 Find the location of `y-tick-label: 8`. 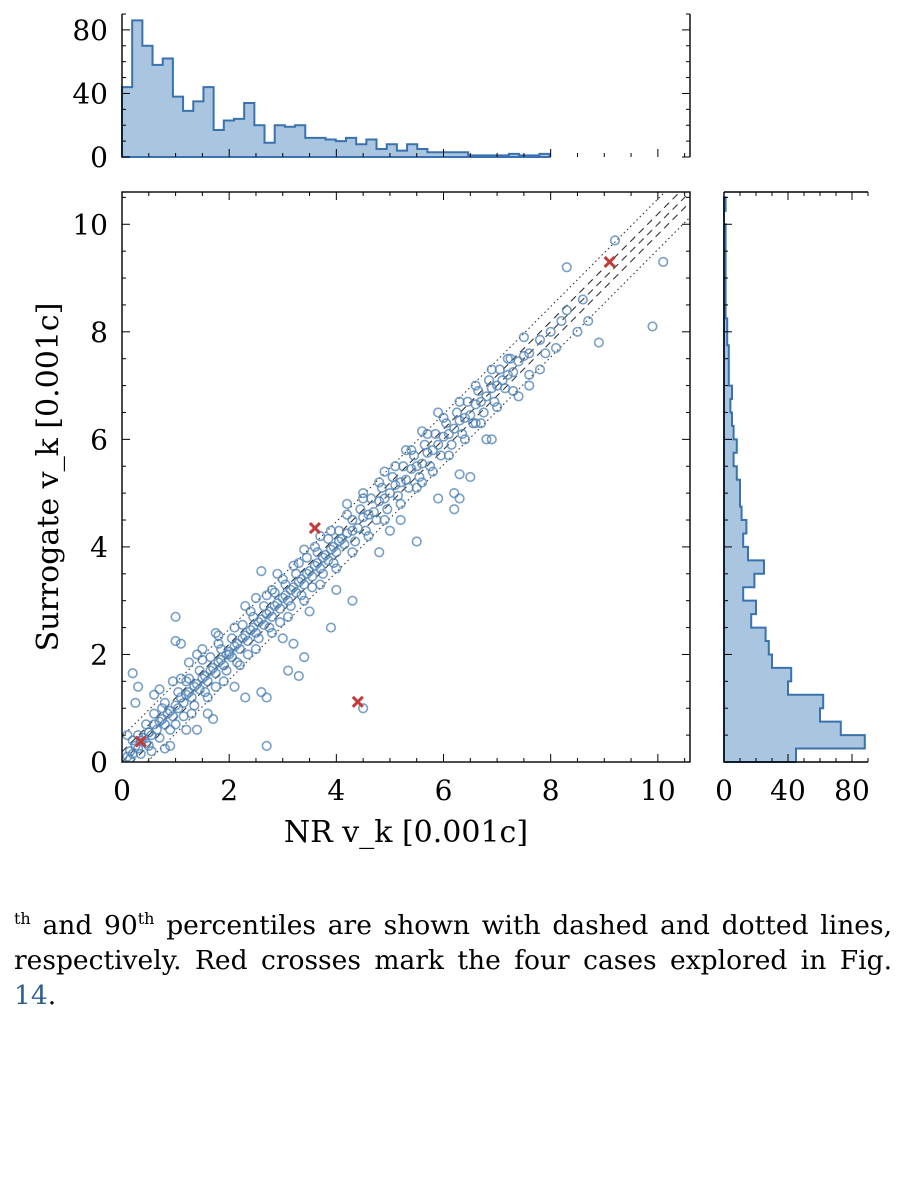

y-tick-label: 8 is located at coordinates (99, 332).